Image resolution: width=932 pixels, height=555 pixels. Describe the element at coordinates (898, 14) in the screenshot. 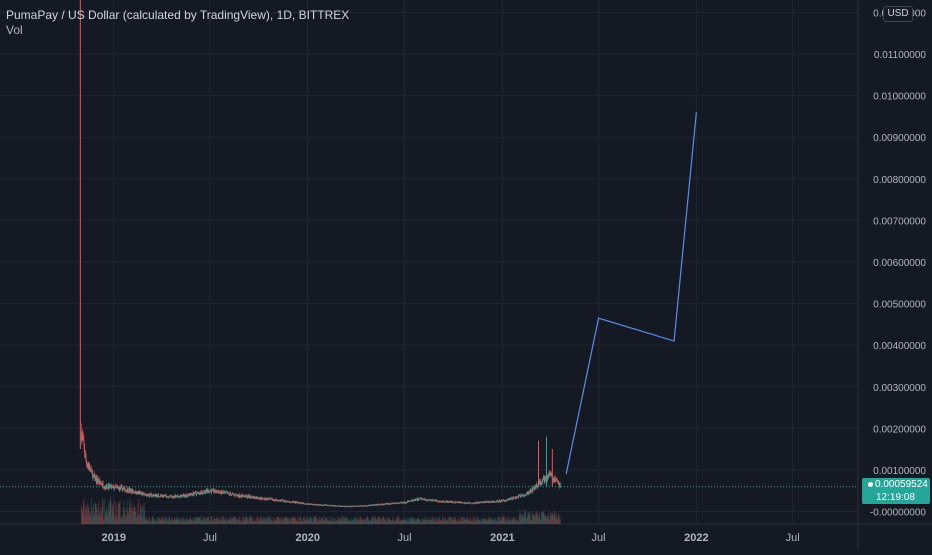

I see `currency-button: USD` at that location.